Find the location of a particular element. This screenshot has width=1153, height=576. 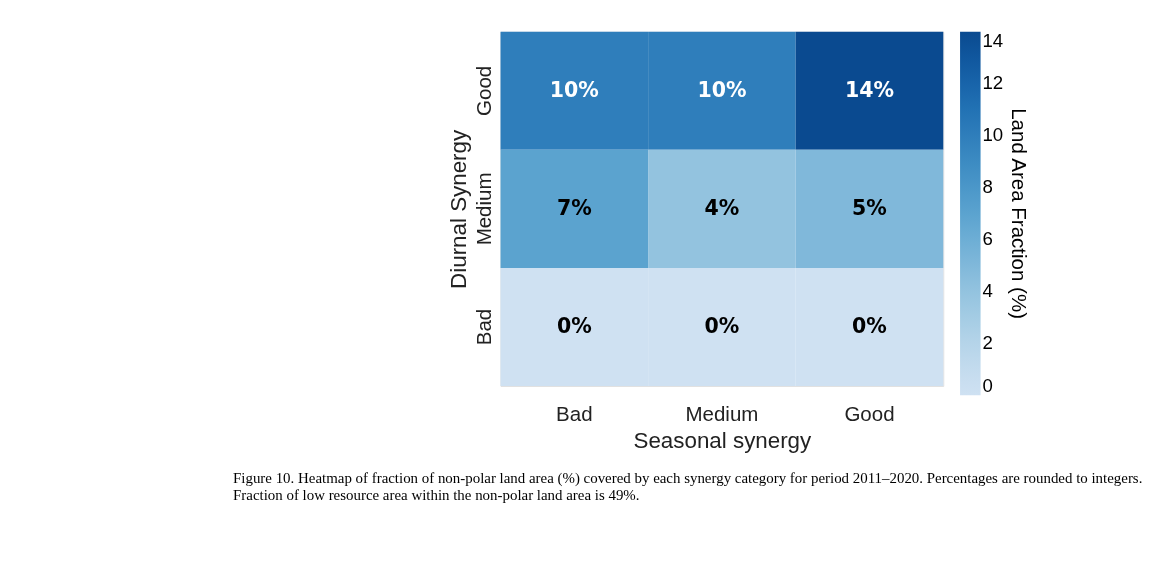

x-axis-title: Seasonal synergy is located at coordinates (723, 440).